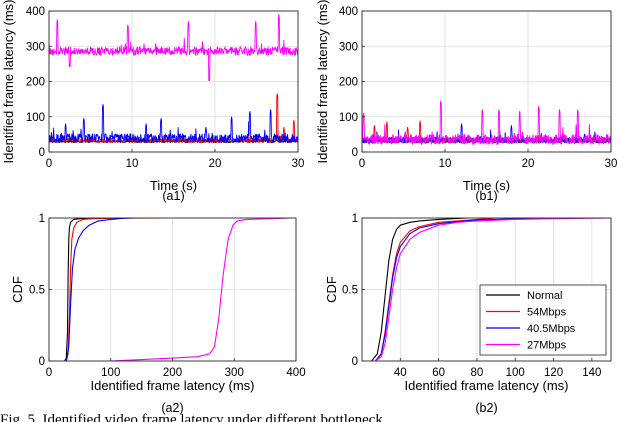 The width and height of the screenshot is (618, 422). I want to click on legend-box, so click(543, 320).